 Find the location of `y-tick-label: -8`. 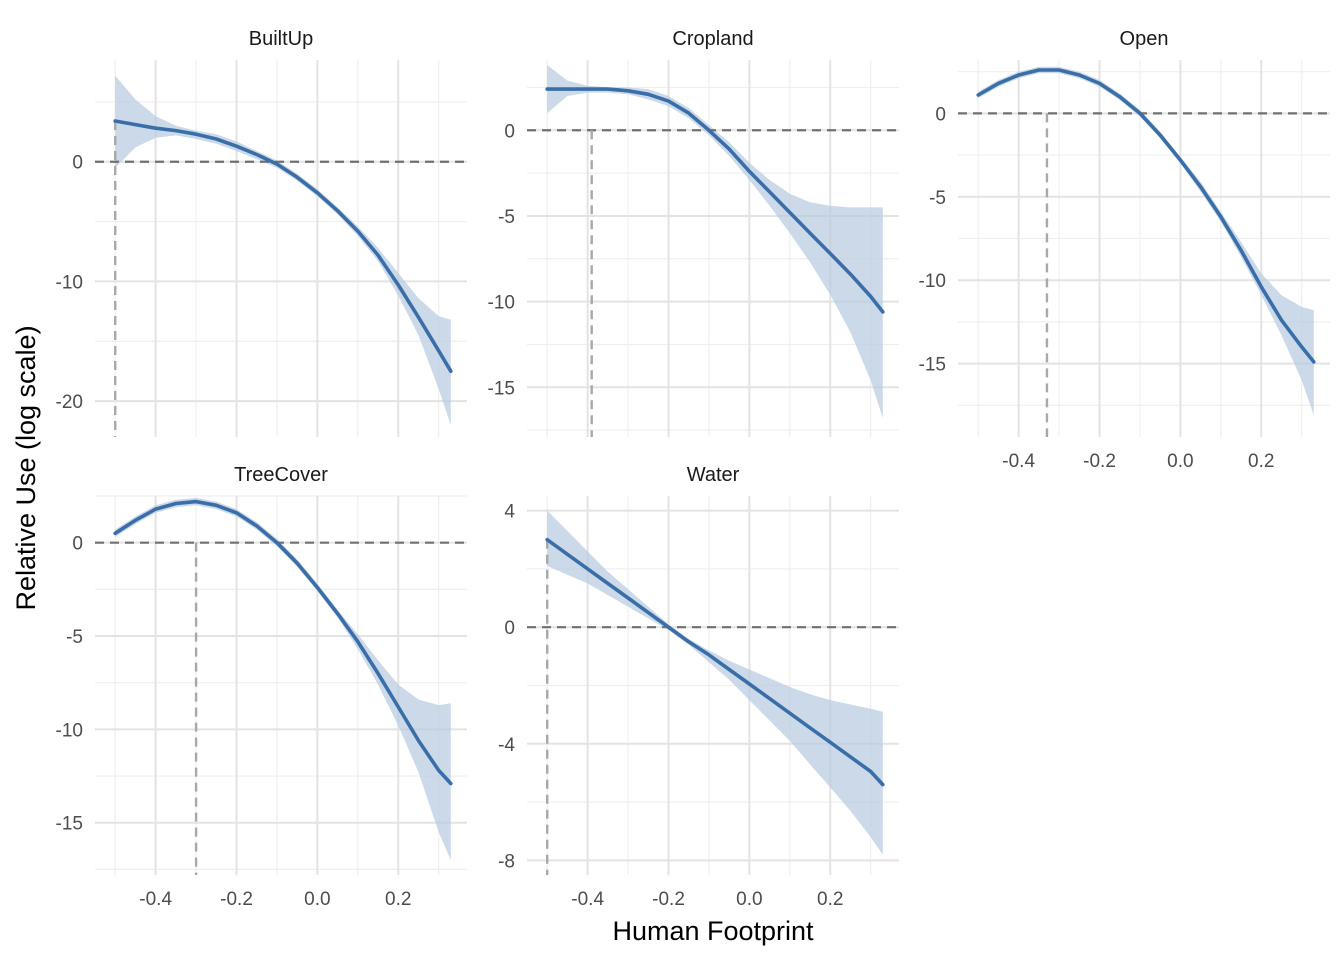

y-tick-label: -8 is located at coordinates (506, 861).